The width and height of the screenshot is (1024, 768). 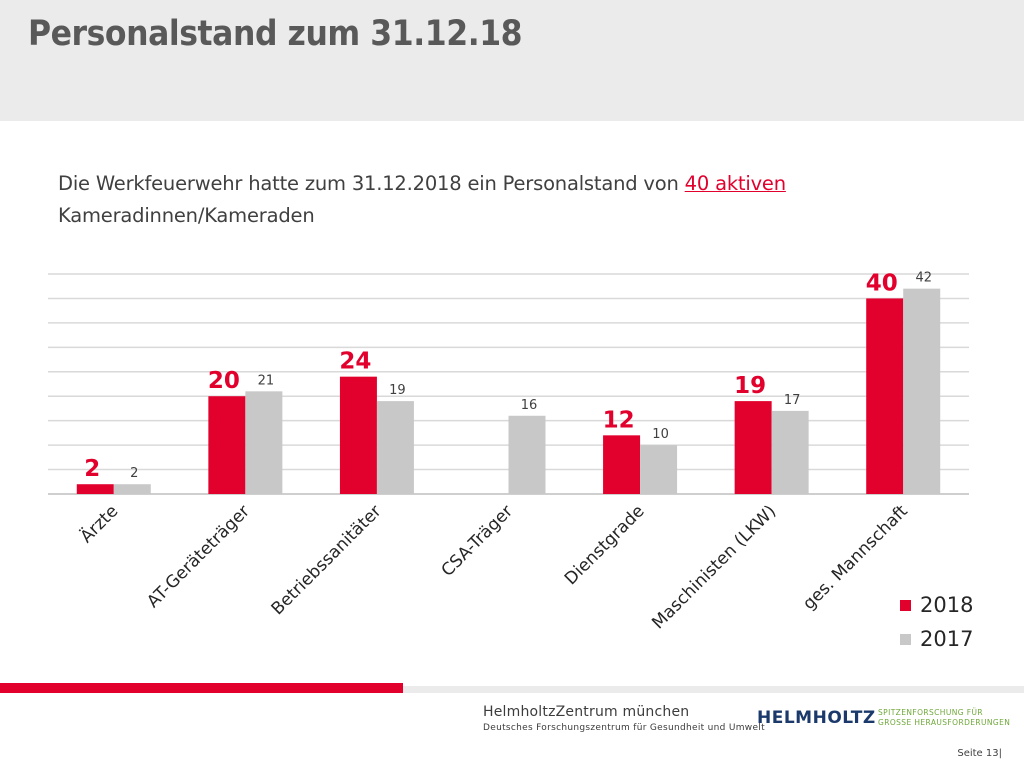 What do you see at coordinates (905, 605) in the screenshot?
I see `legend-swatch-2018` at bounding box center [905, 605].